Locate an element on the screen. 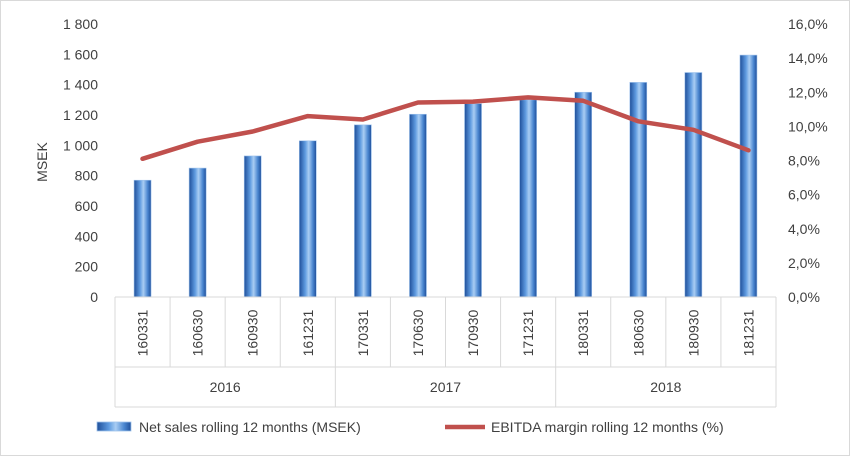 This screenshot has height=457, width=850. right-tick-label: 8,0% is located at coordinates (804, 161).